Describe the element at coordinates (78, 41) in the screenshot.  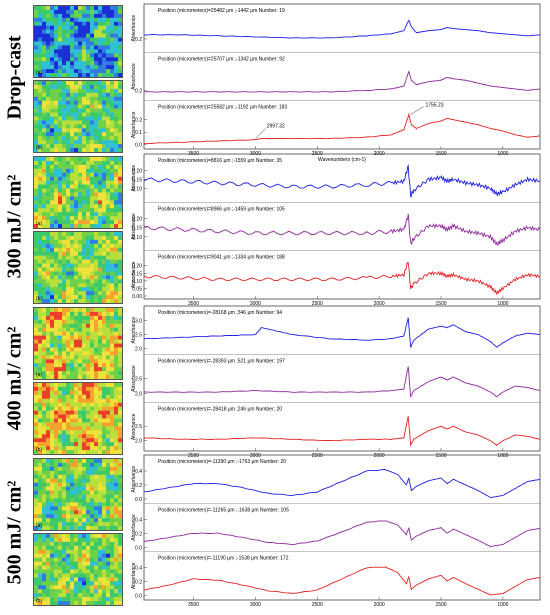
I see `heatmap-image` at that location.